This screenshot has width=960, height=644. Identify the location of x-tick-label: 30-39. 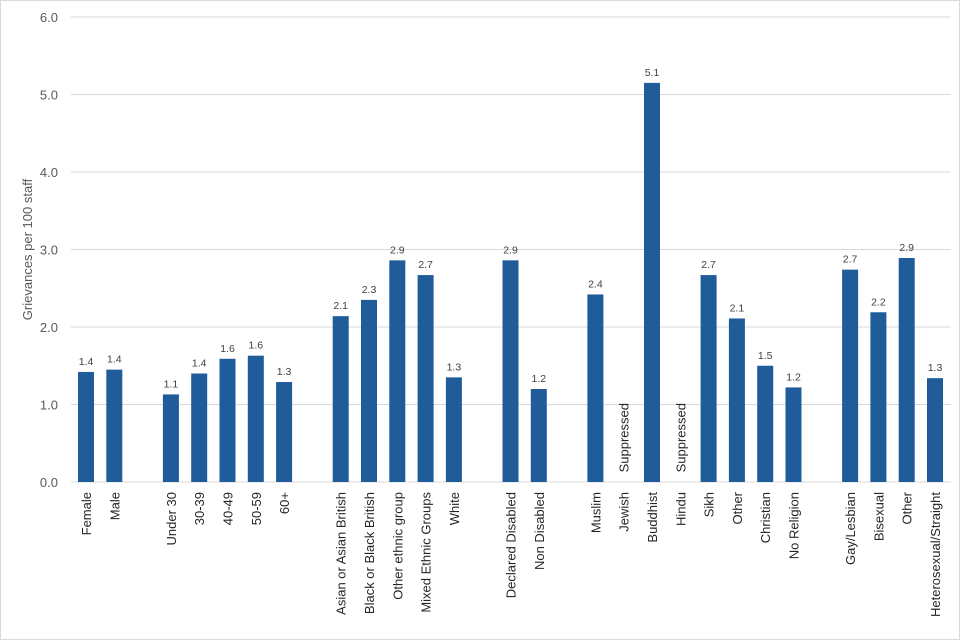
(199, 508).